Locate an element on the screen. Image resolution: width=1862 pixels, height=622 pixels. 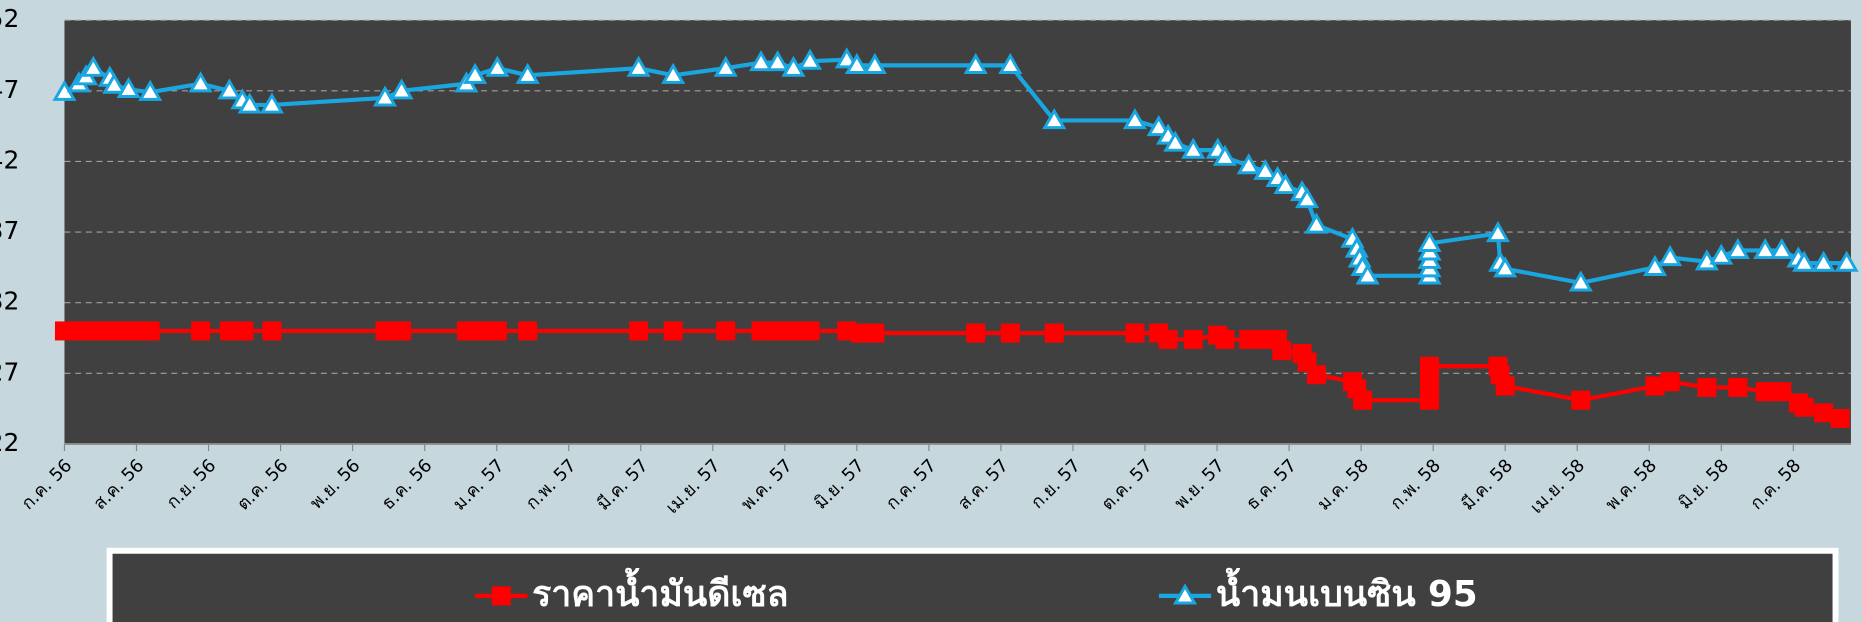
y-tick-label: 47 is located at coordinates (9, 89).